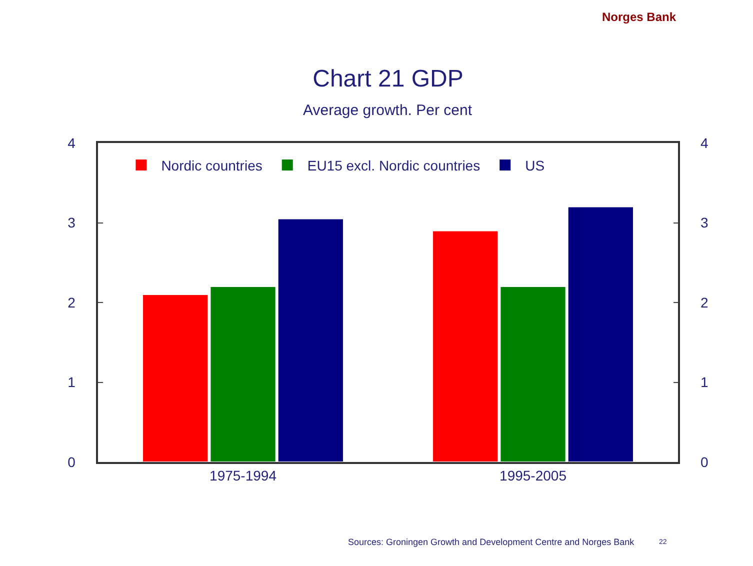 The image size is (753, 566). What do you see at coordinates (393, 165) in the screenshot?
I see `legend-label: EU15 excl. Nordic countries` at bounding box center [393, 165].